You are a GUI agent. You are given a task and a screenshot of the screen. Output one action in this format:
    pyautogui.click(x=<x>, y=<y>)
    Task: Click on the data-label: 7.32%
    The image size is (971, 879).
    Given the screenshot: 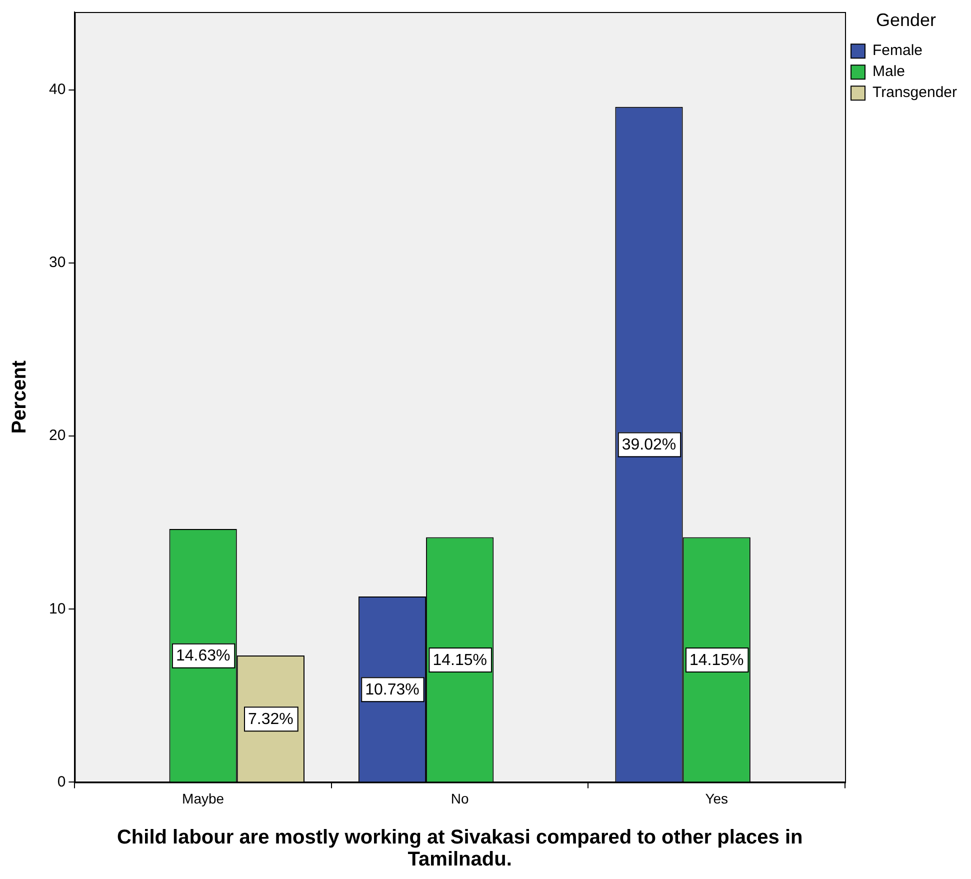 What is the action you would take?
    pyautogui.click(x=271, y=719)
    